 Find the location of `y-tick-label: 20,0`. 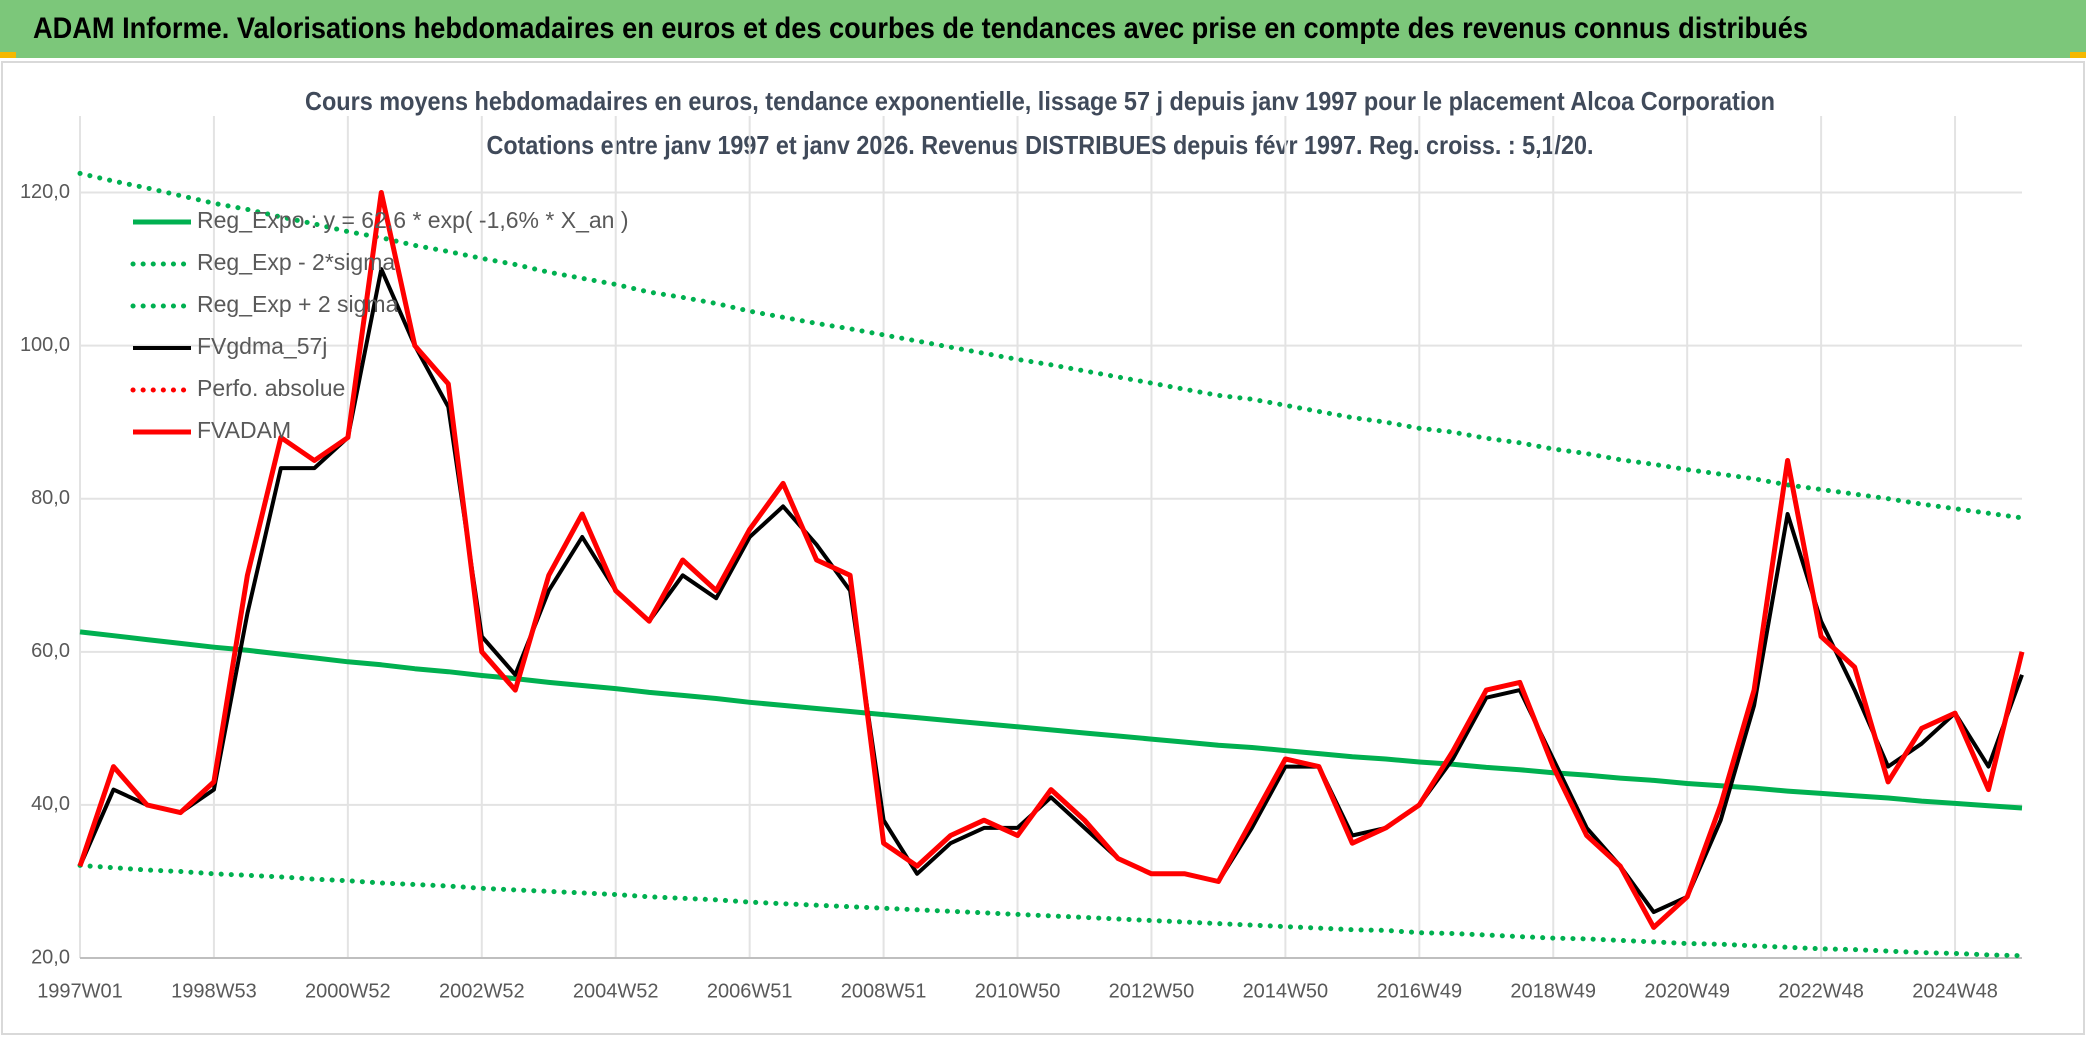

y-tick-label: 20,0 is located at coordinates (50, 957).